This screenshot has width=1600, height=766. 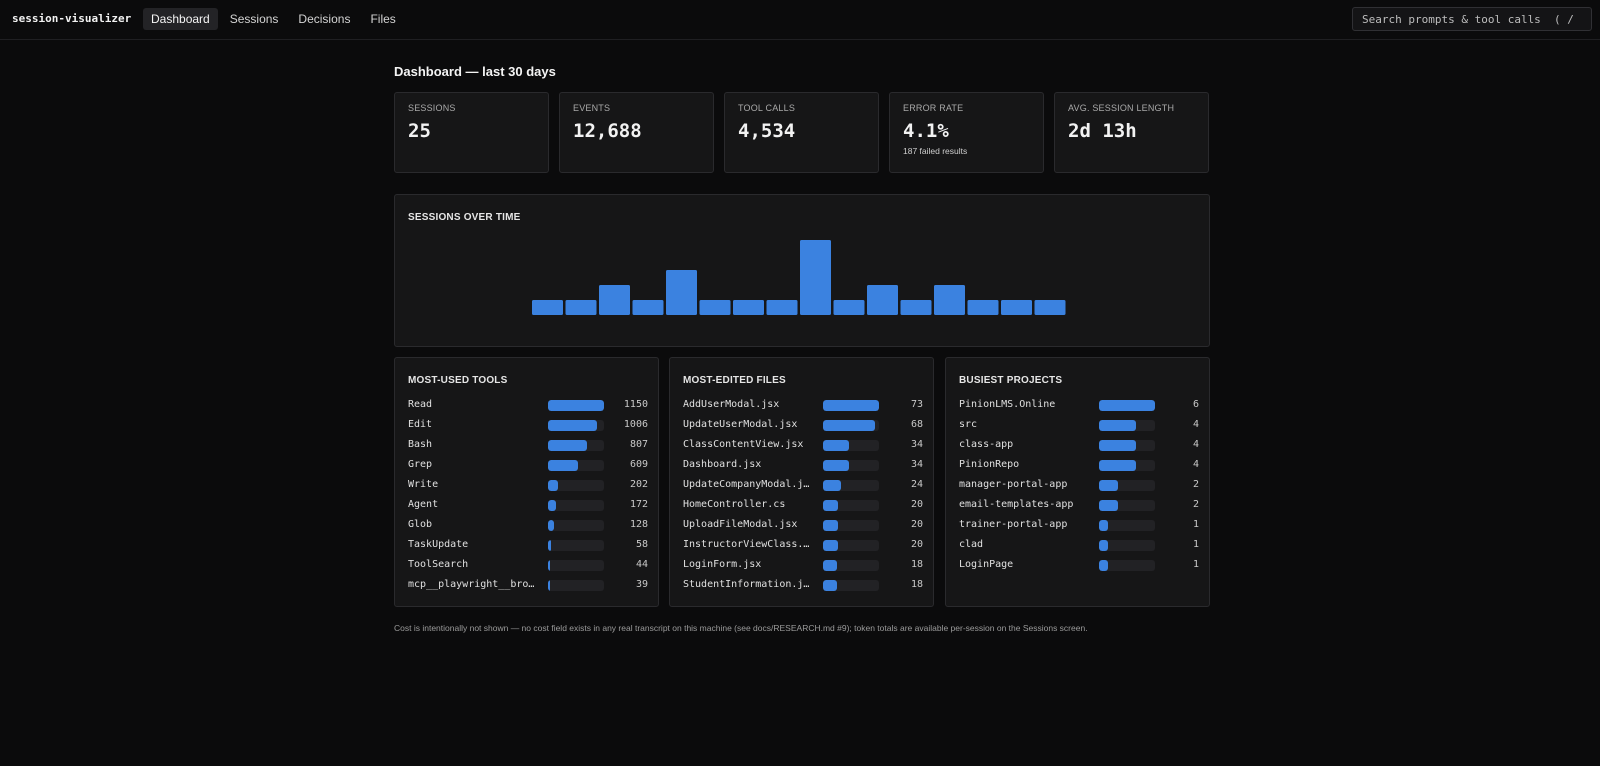 What do you see at coordinates (383, 19) in the screenshot?
I see `nav-files: Files` at bounding box center [383, 19].